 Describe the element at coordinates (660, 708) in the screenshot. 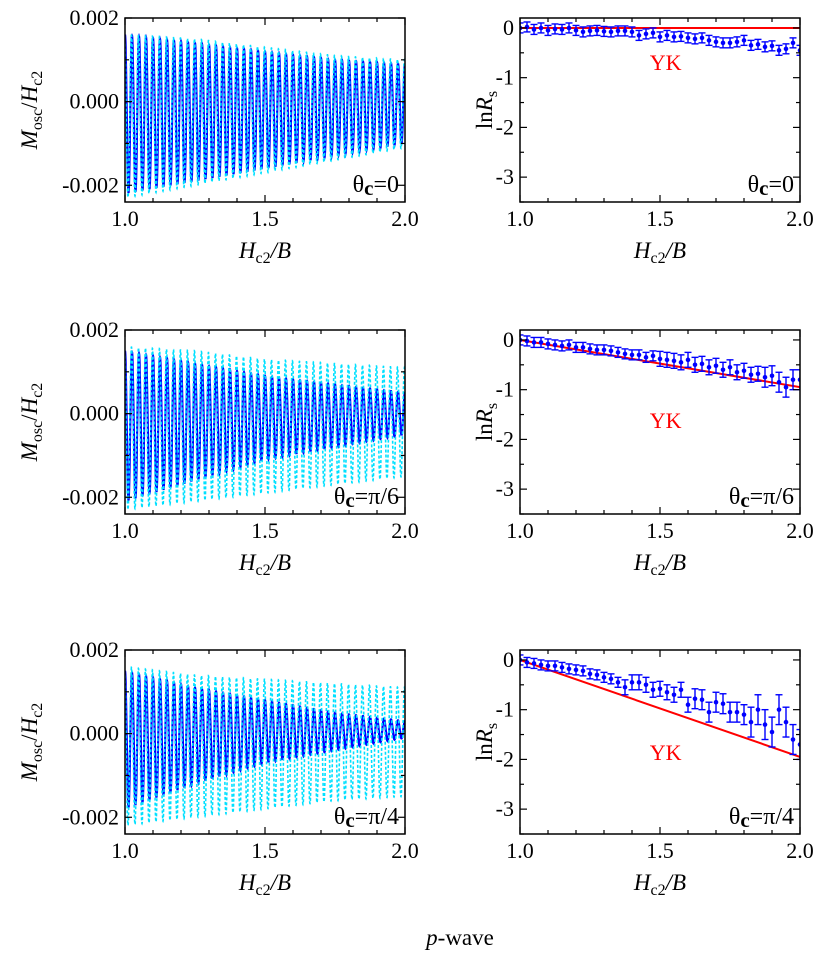

I see `yk-fit-line` at that location.